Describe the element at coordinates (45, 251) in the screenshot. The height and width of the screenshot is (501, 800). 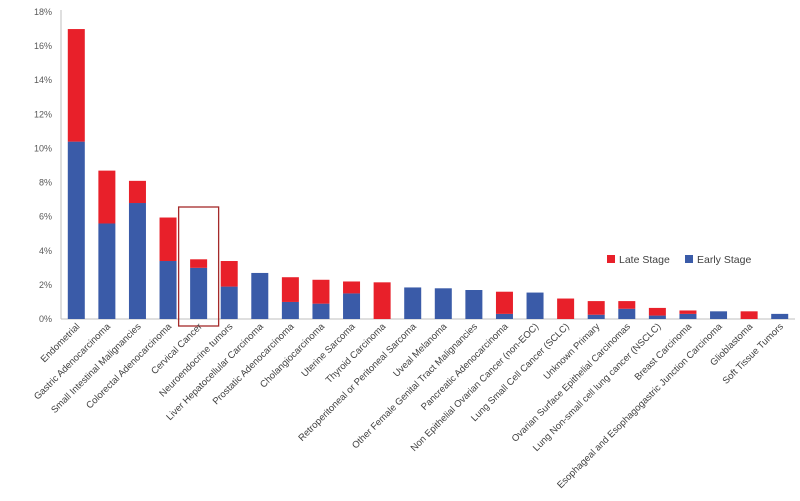
I see `y-tick-label: 4%` at that location.